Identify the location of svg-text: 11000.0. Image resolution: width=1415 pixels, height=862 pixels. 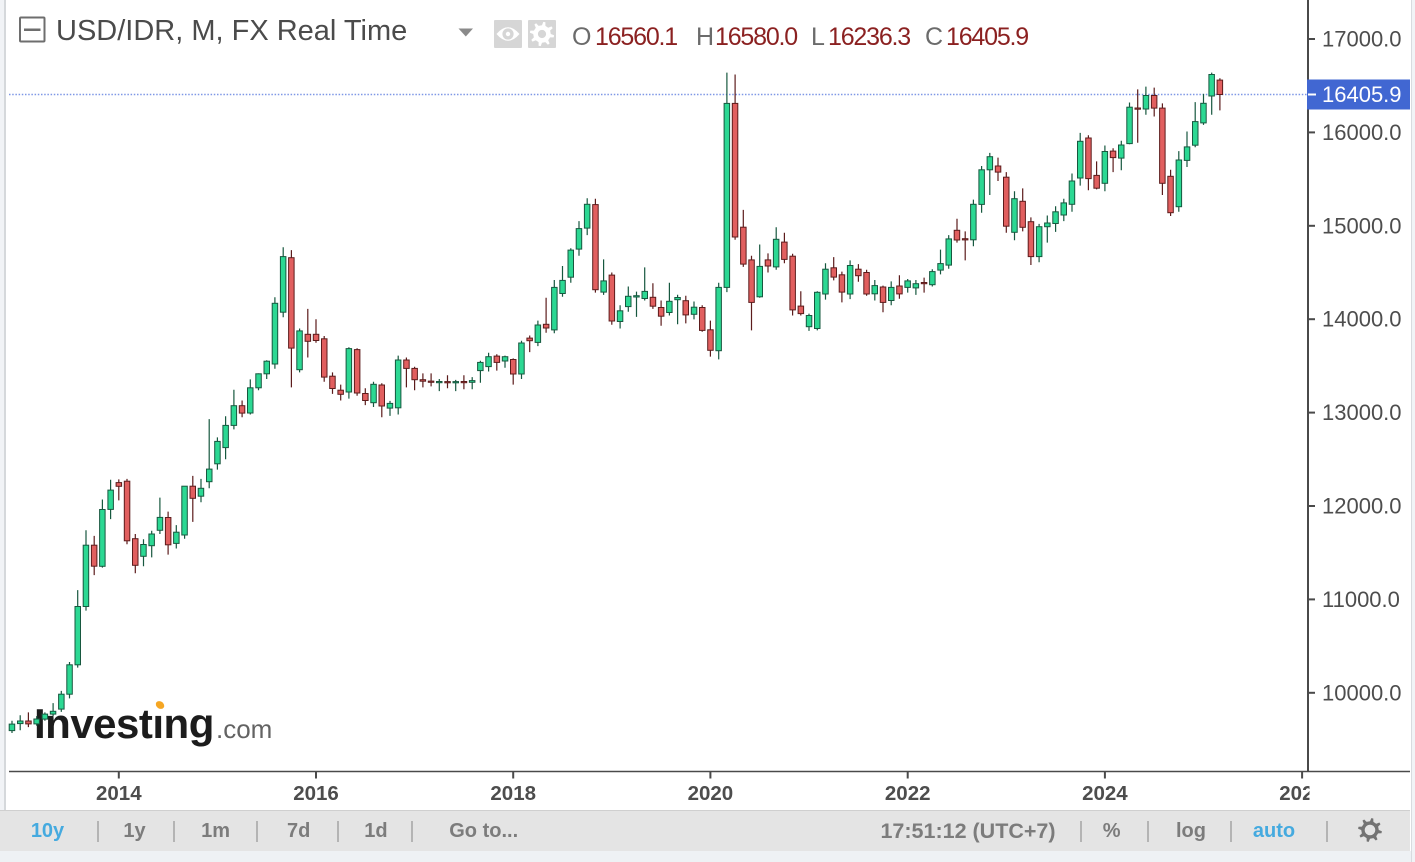
(1361, 599).